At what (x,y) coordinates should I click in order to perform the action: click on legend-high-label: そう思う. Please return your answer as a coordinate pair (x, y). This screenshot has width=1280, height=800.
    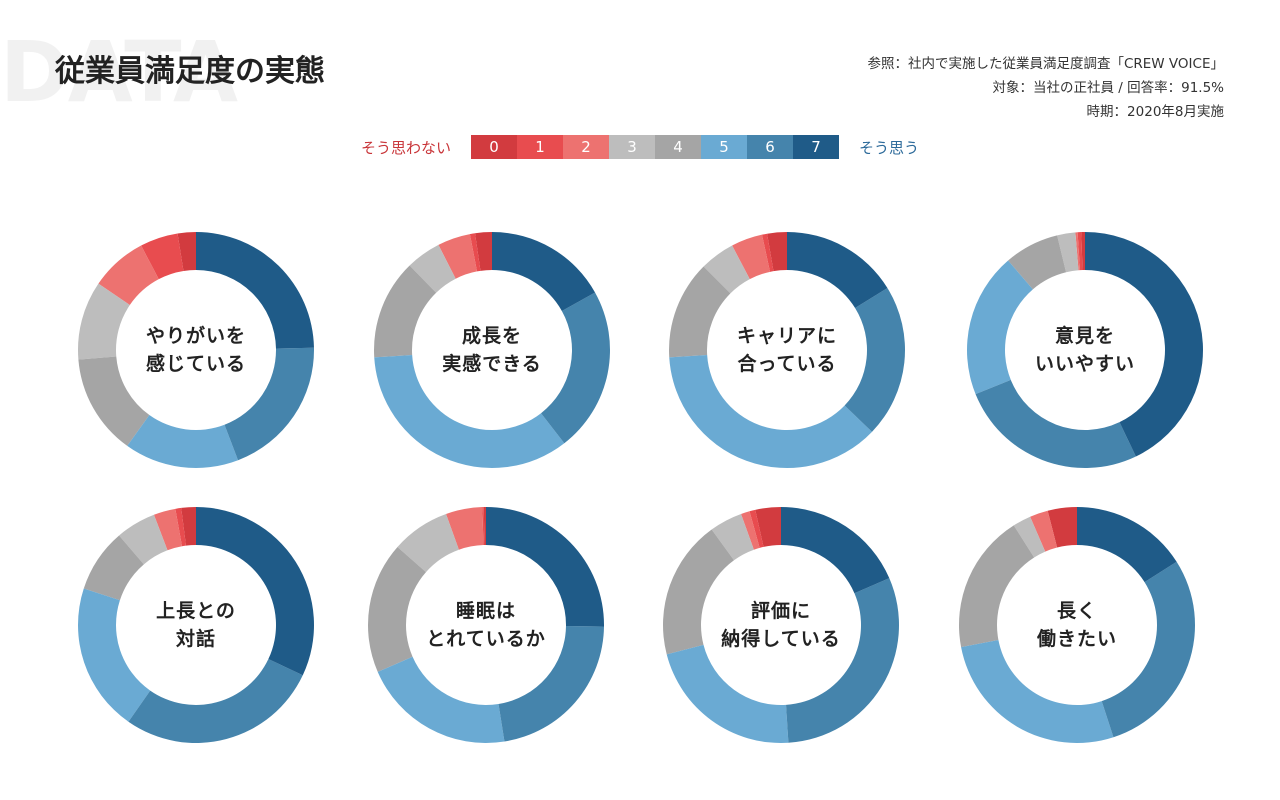
    Looking at the image, I should click on (889, 147).